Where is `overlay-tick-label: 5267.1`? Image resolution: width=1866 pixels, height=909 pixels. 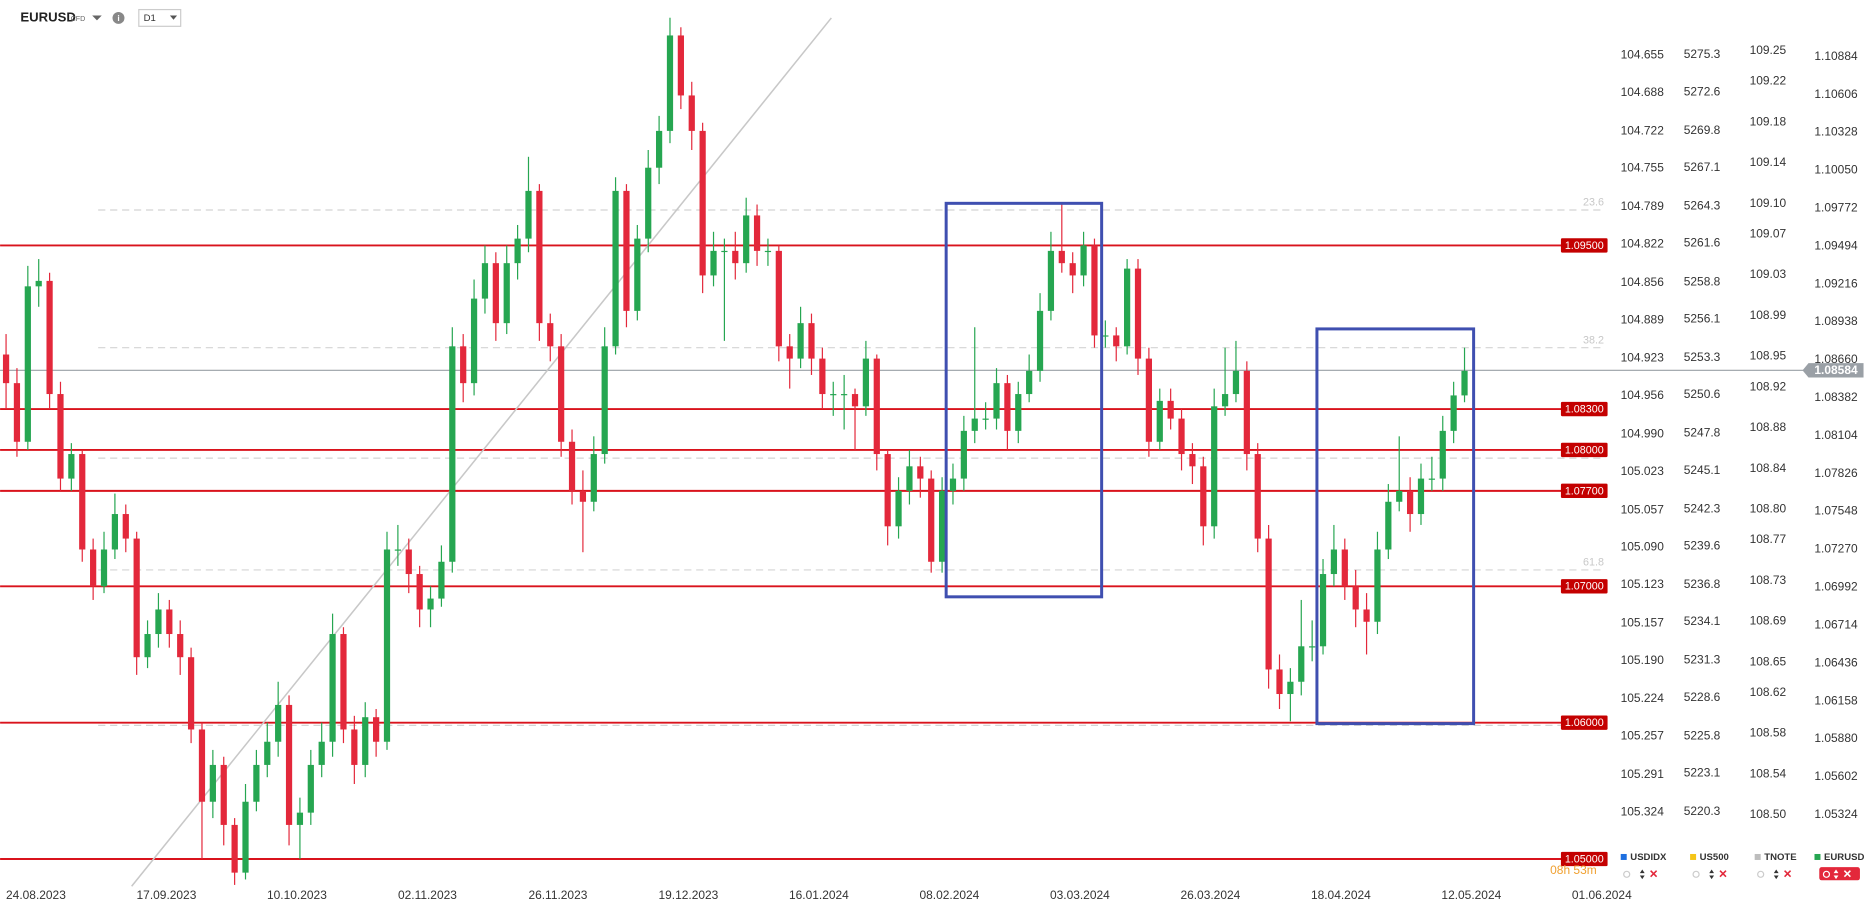
overlay-tick-label: 5267.1 is located at coordinates (1702, 167).